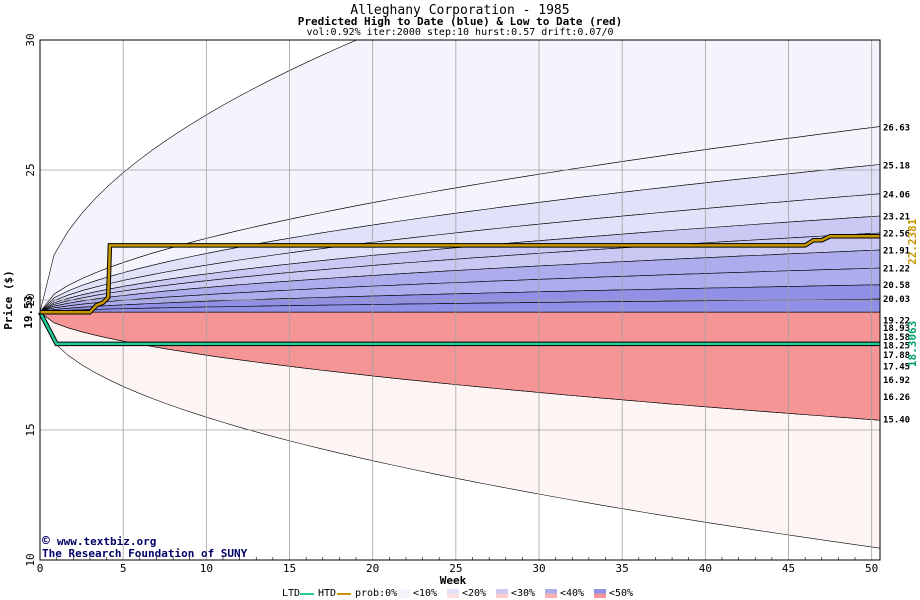  I want to click on high-final-label: 21.22, so click(896, 269).